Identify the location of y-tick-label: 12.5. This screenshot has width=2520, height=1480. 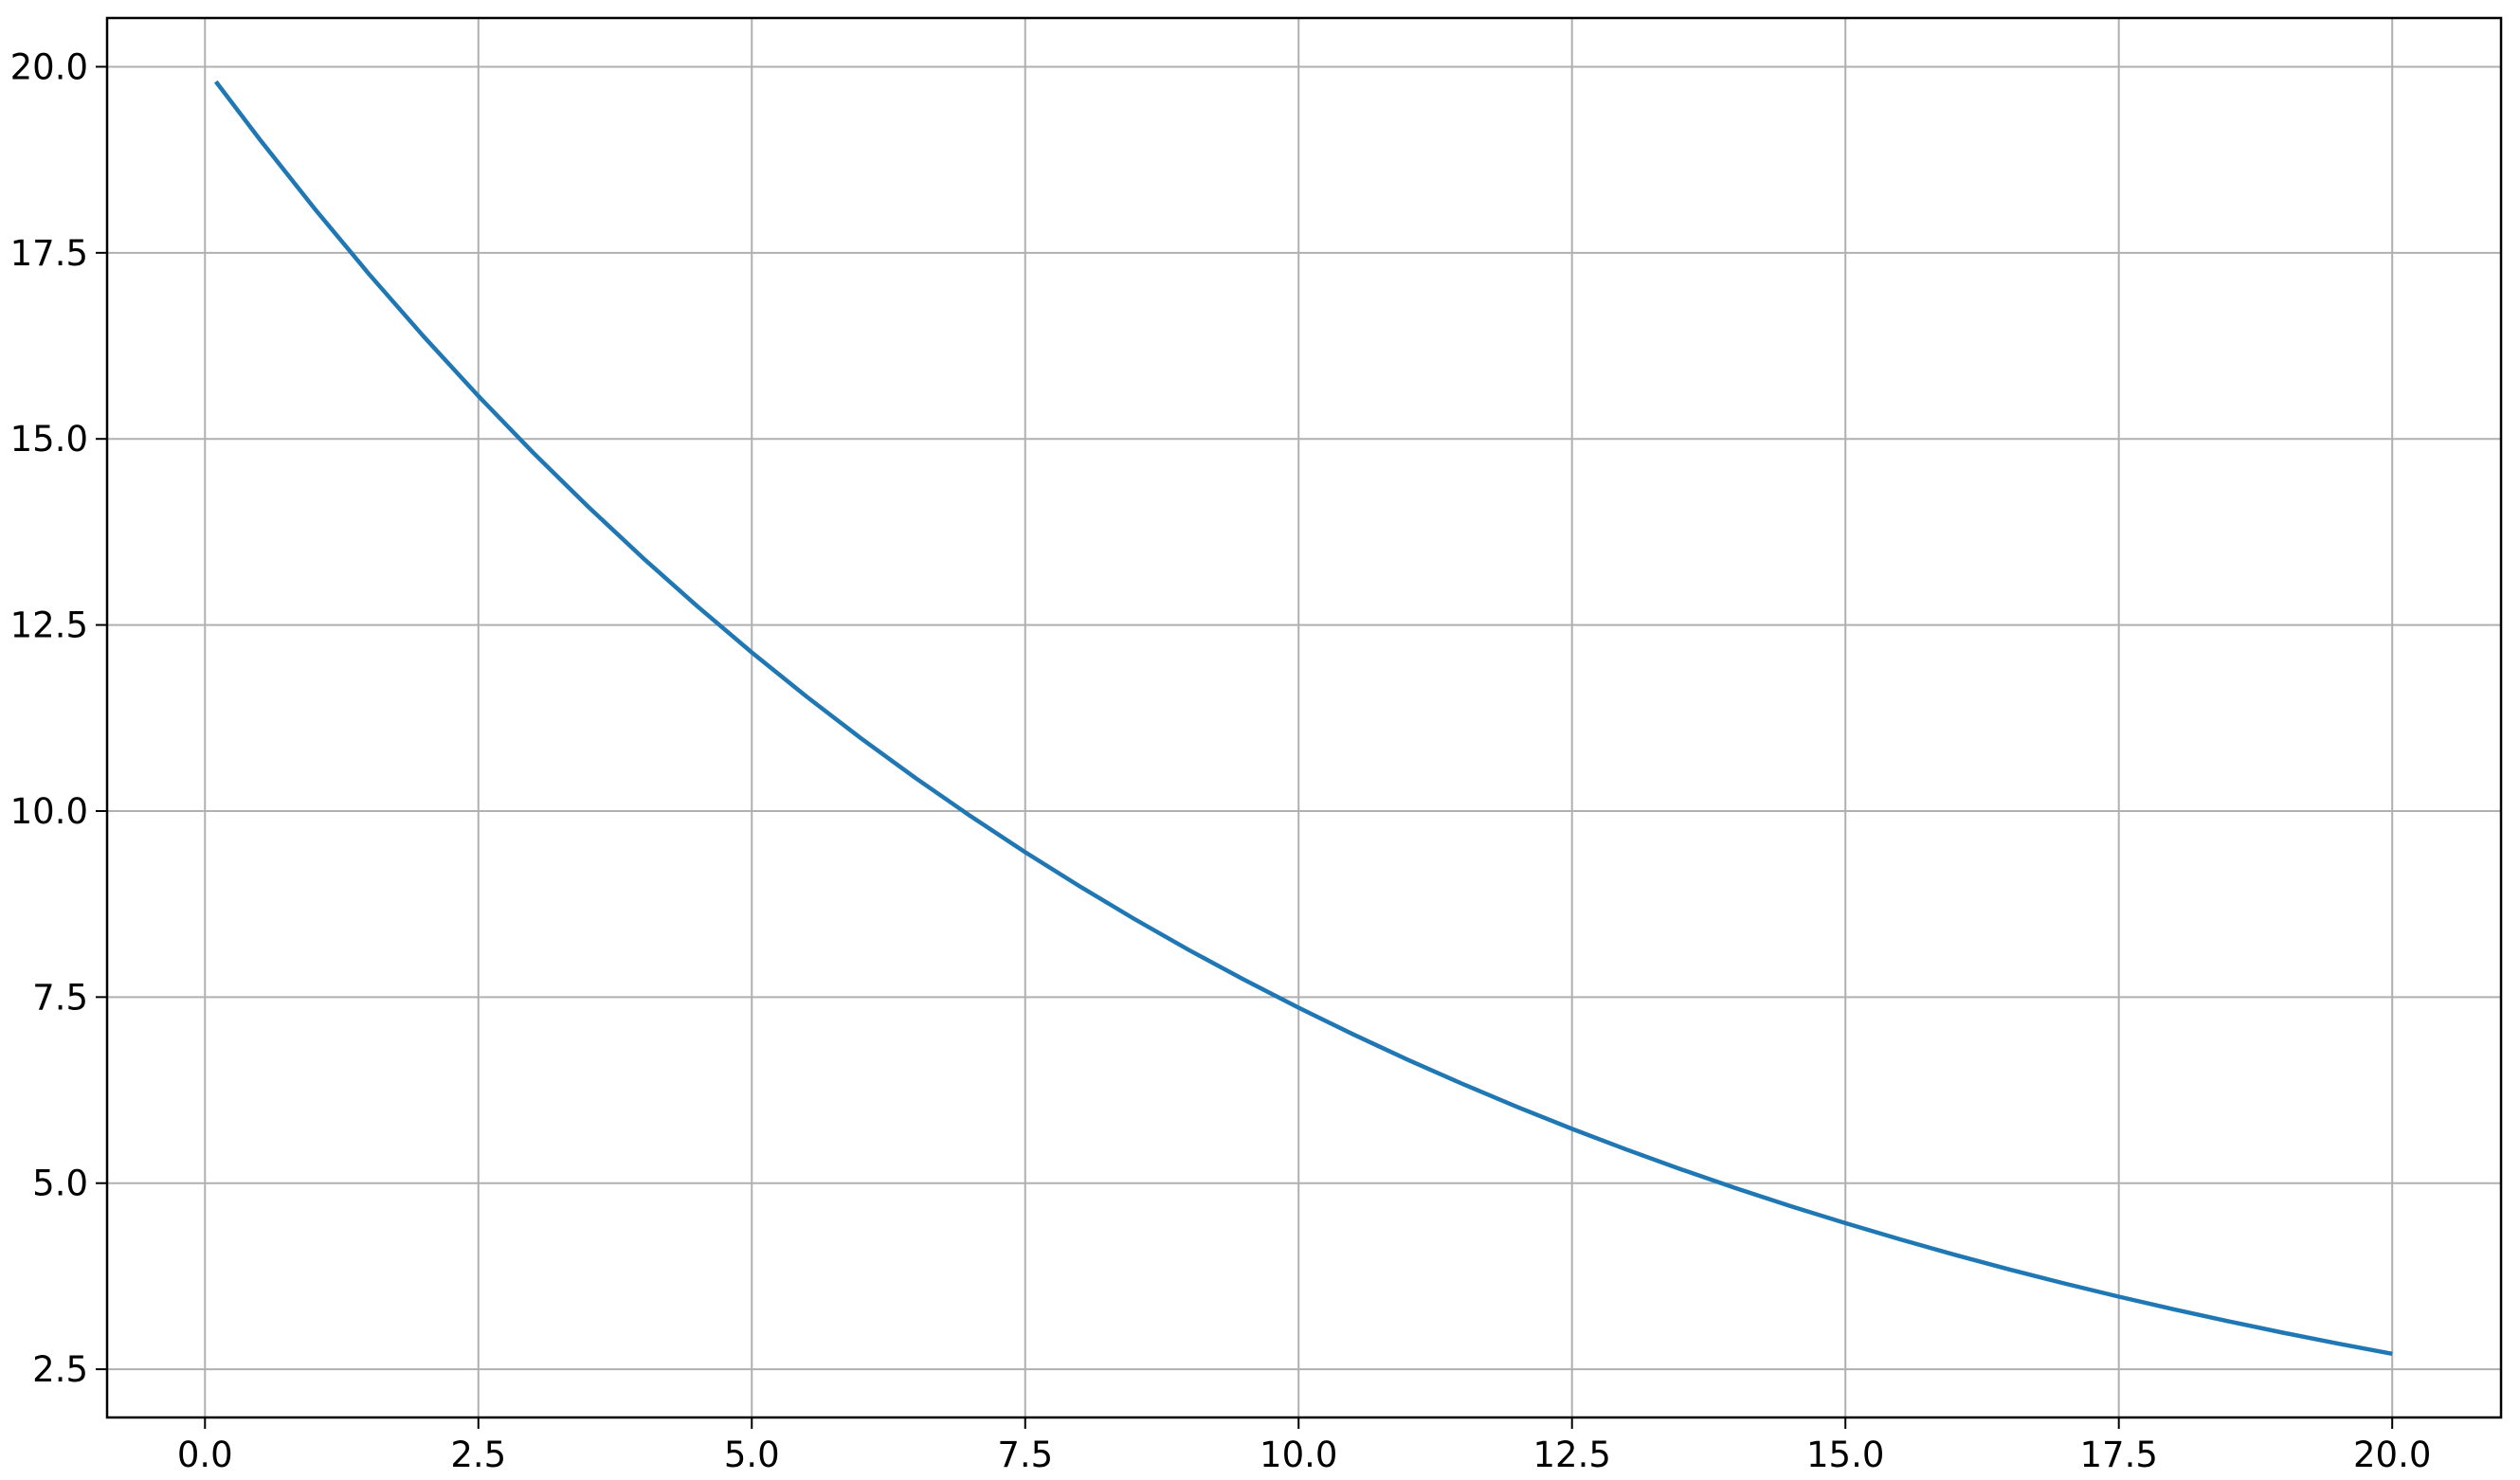
(49, 625).